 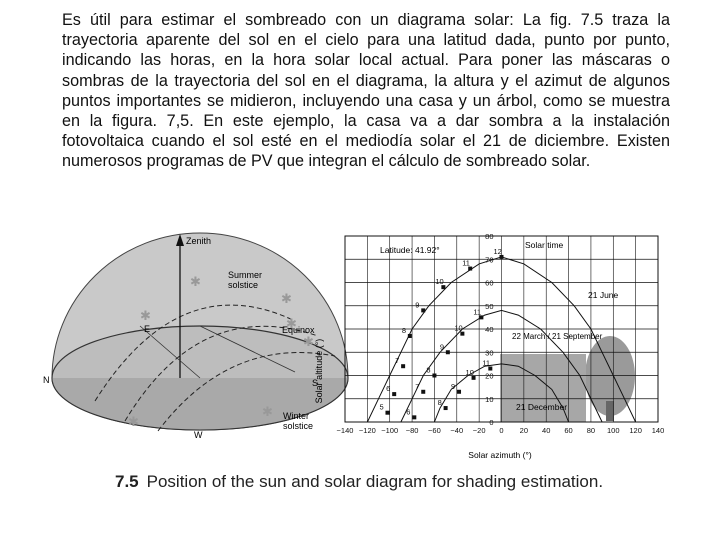 What do you see at coordinates (410, 250) in the screenshot?
I see `latitude-label: Latitude: 41.92°` at bounding box center [410, 250].